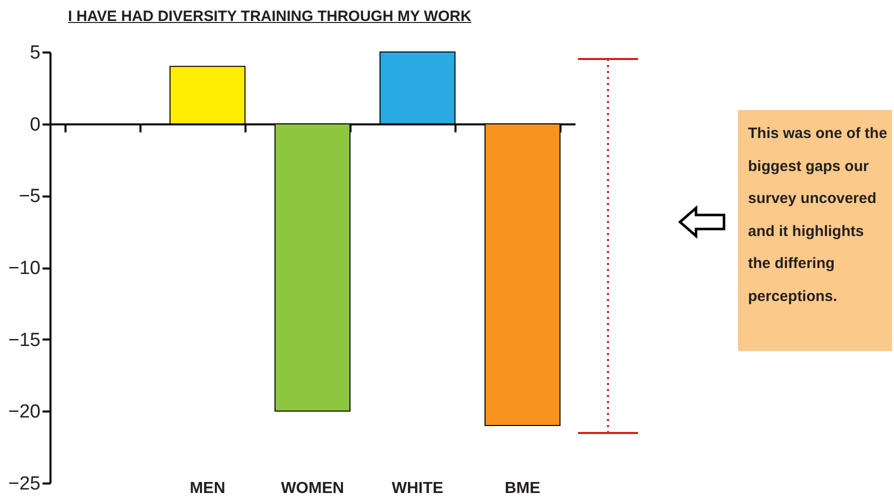 The height and width of the screenshot is (500, 894). I want to click on y-tick-label: 0, so click(35, 125).